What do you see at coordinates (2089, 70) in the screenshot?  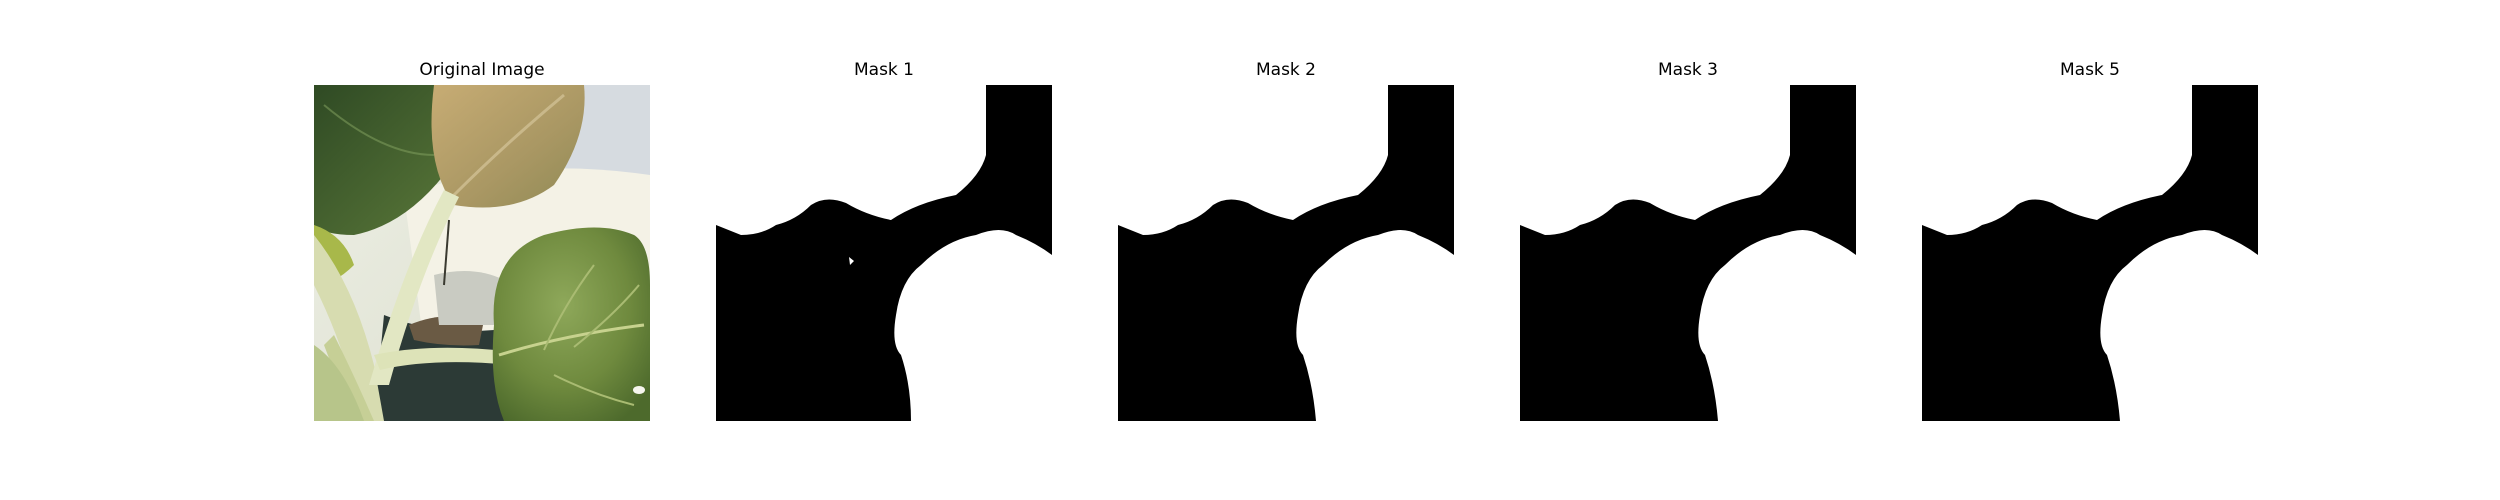 I see `mask-5-title: Mask 5` at bounding box center [2089, 70].